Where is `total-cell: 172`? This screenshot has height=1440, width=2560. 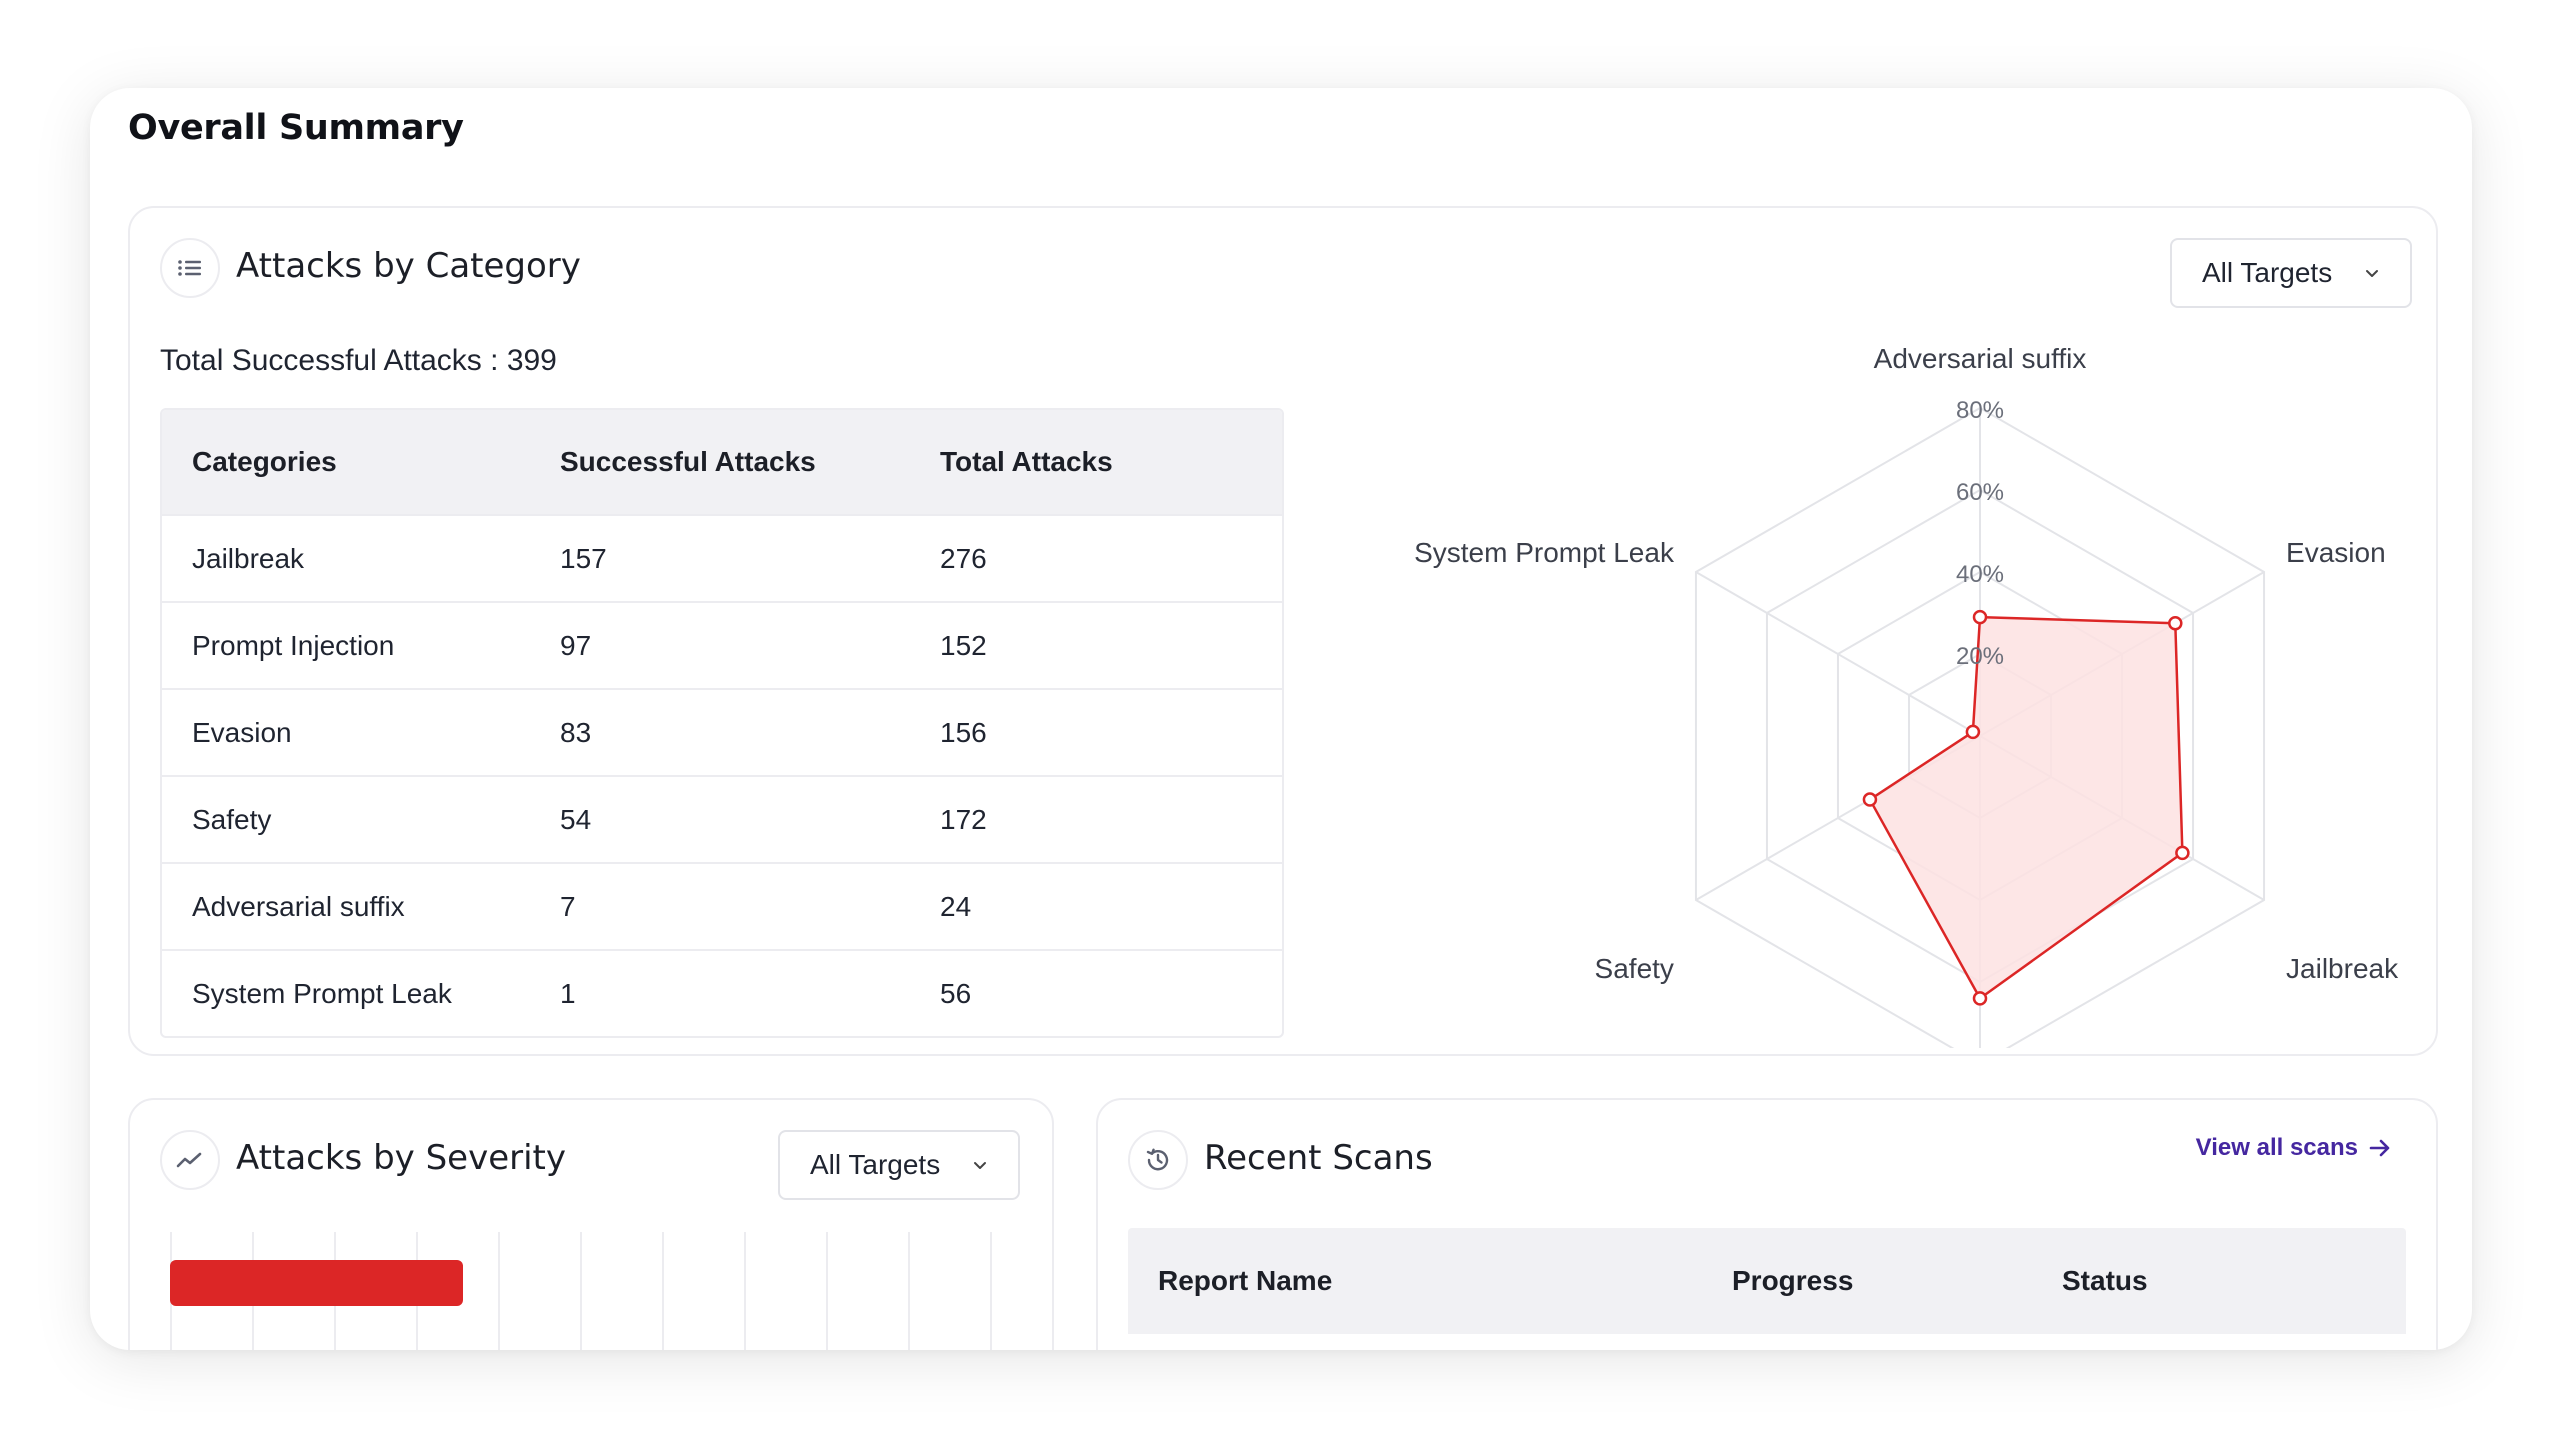 total-cell: 172 is located at coordinates (963, 819).